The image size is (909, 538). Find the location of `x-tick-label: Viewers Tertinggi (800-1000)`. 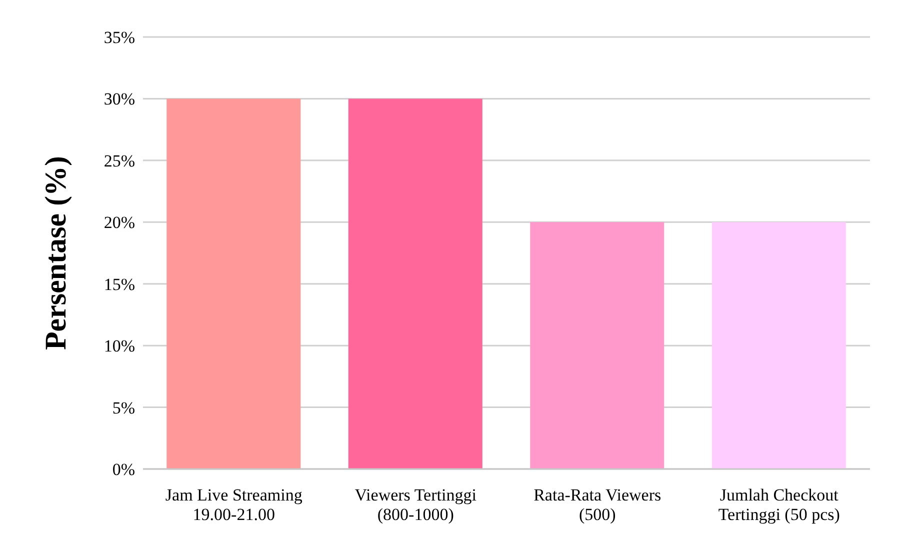

x-tick-label: Viewers Tertinggi (800-1000) is located at coordinates (415, 504).